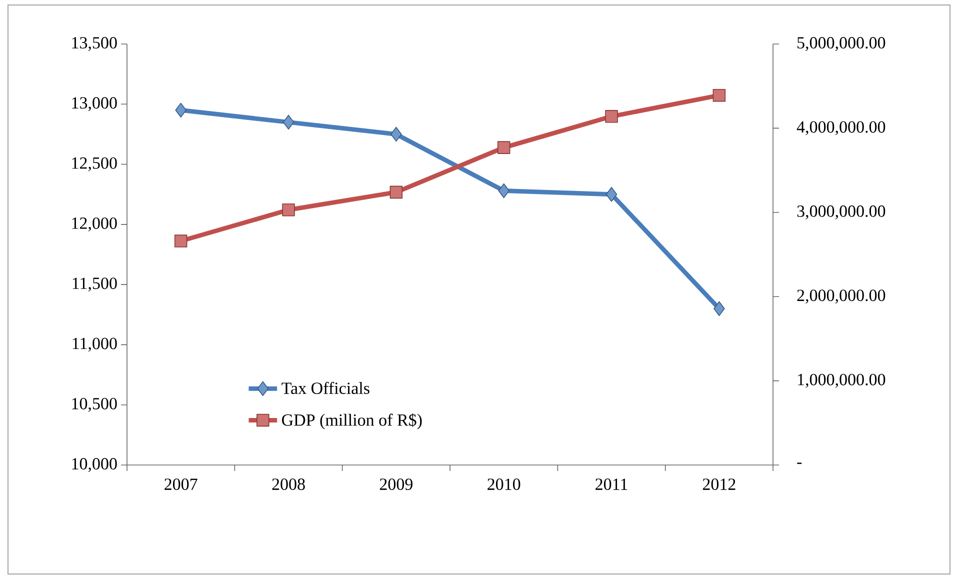  What do you see at coordinates (94, 465) in the screenshot?
I see `y-tick-label: 10,000` at bounding box center [94, 465].